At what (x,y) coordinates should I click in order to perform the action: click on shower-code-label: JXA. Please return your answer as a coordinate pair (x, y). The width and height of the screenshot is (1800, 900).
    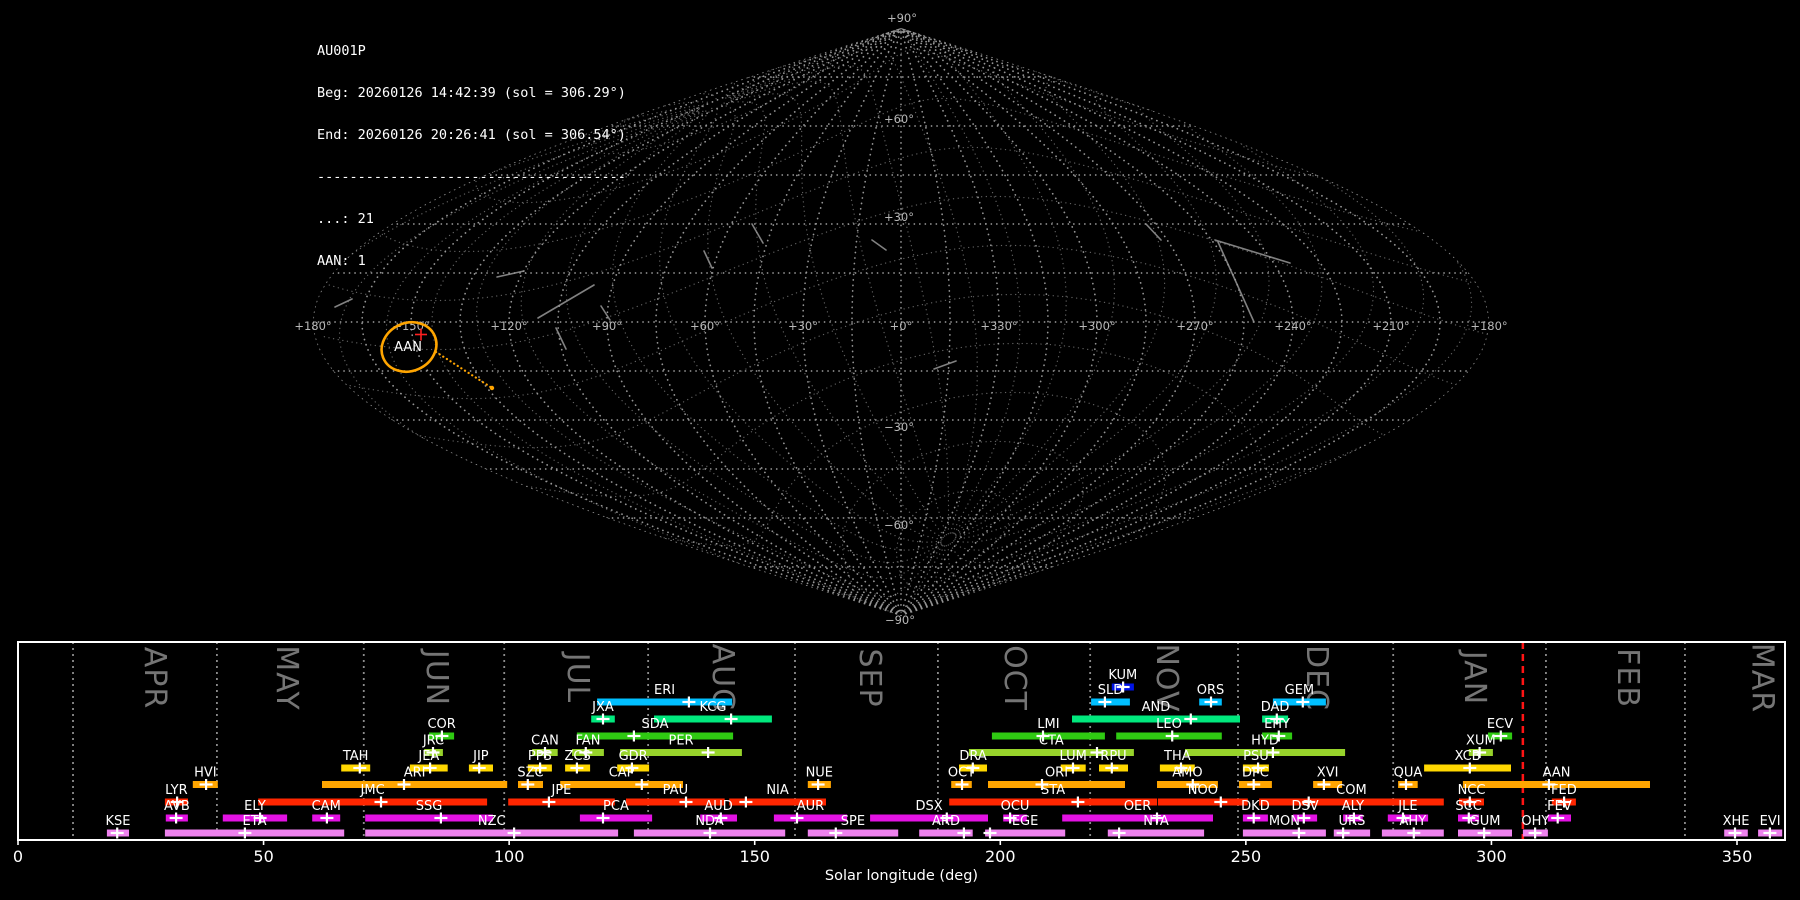
    Looking at the image, I should click on (602, 707).